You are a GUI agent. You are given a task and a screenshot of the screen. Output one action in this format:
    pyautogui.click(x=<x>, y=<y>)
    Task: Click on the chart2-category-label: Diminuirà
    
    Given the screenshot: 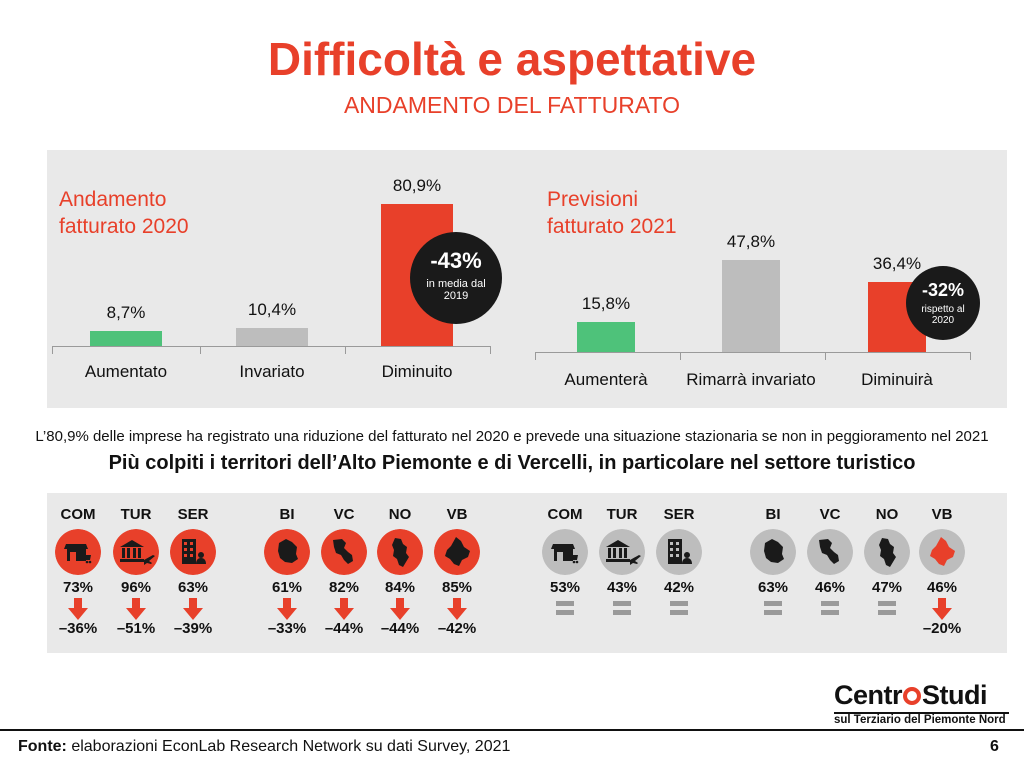 What is the action you would take?
    pyautogui.click(x=897, y=379)
    